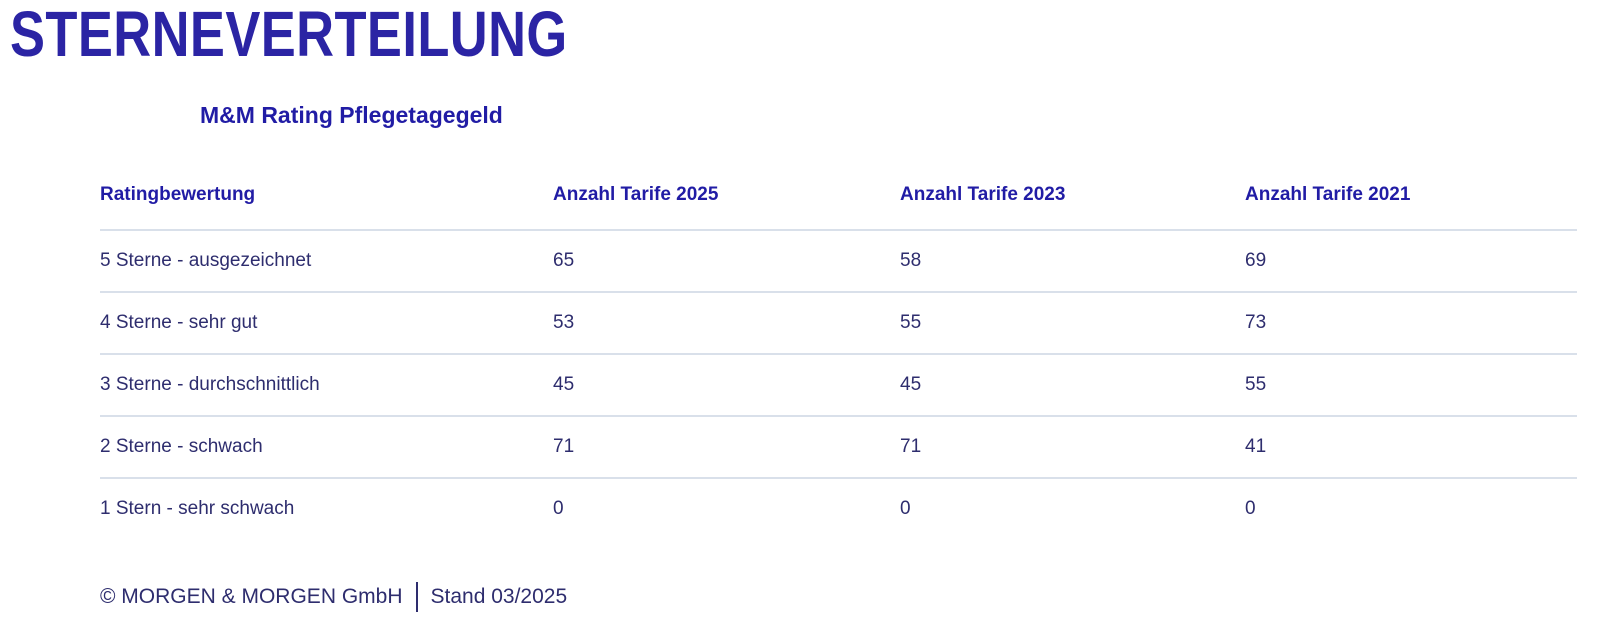 The image size is (1600, 638). I want to click on footer-copyright: © MORGEN & MORGEN GmbH, so click(251, 596).